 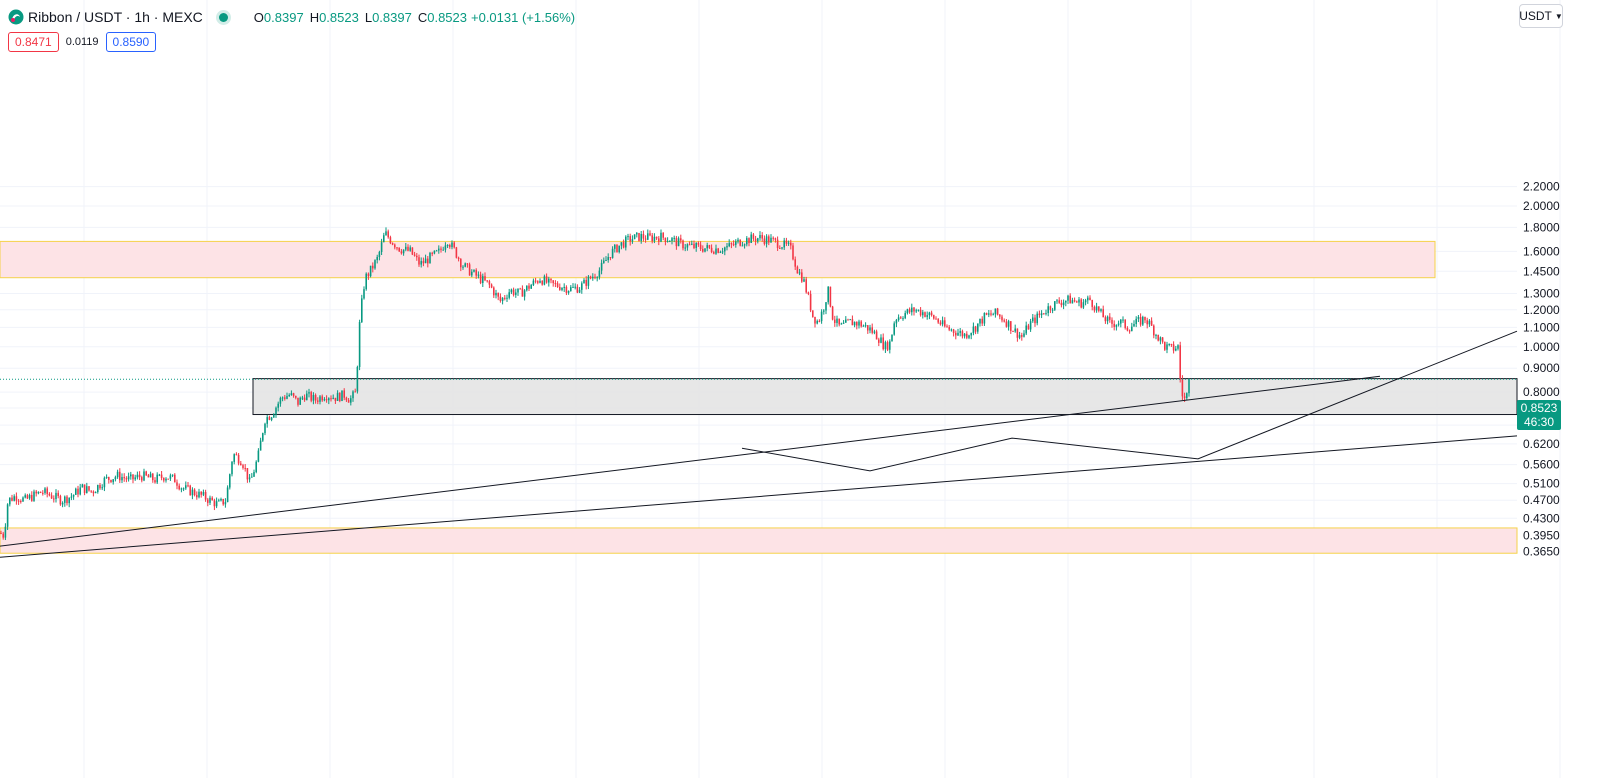 I want to click on last-price-value: 0.8523, so click(x=1539, y=408).